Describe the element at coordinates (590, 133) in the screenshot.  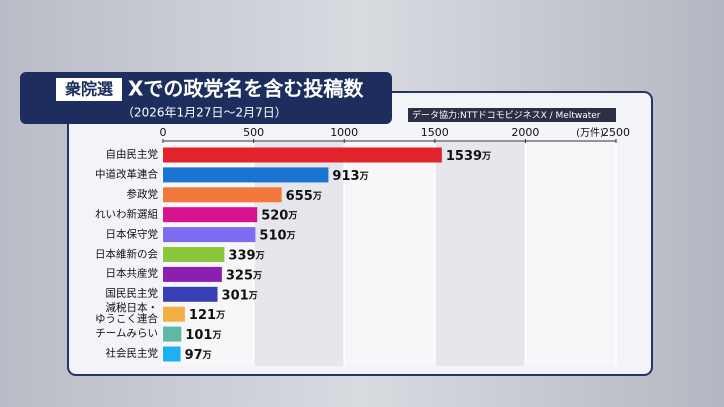
I see `unit-label: (万件)` at that location.